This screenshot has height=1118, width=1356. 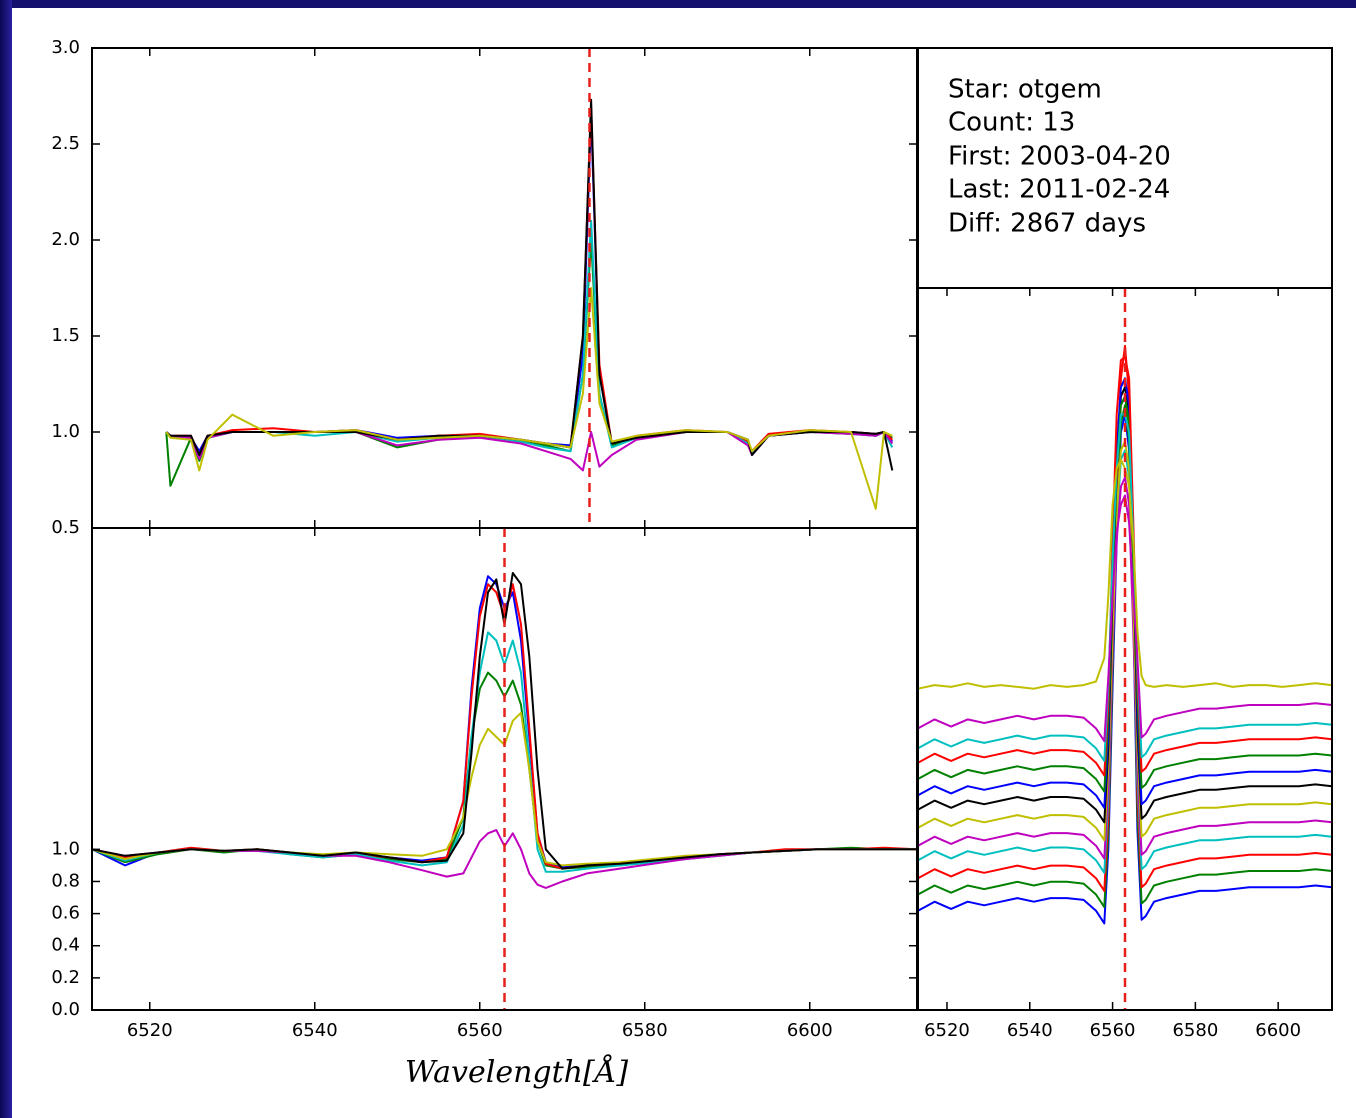 I want to click on y-tick-label: 2.0, so click(x=65, y=239).